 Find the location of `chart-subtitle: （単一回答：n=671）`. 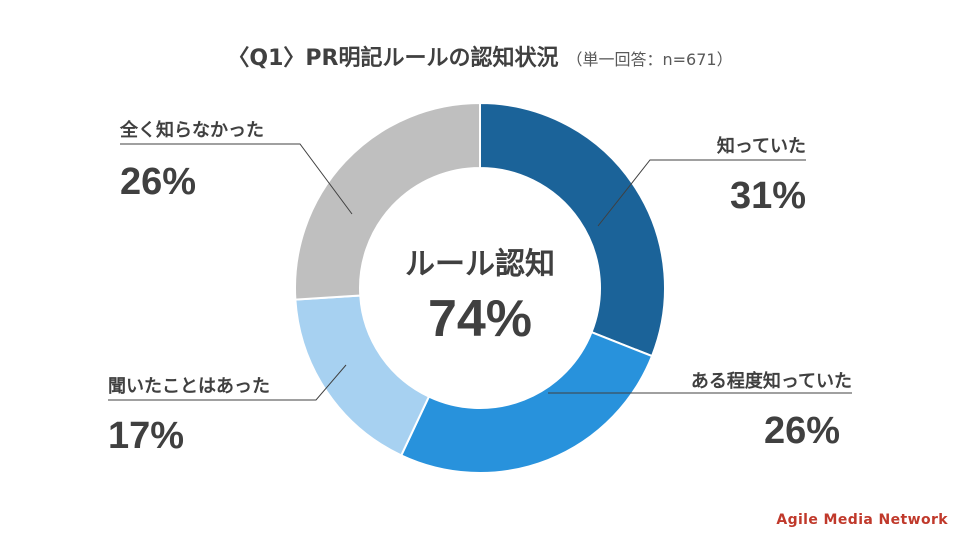

chart-subtitle: （単一回答：n=671） is located at coordinates (649, 59).